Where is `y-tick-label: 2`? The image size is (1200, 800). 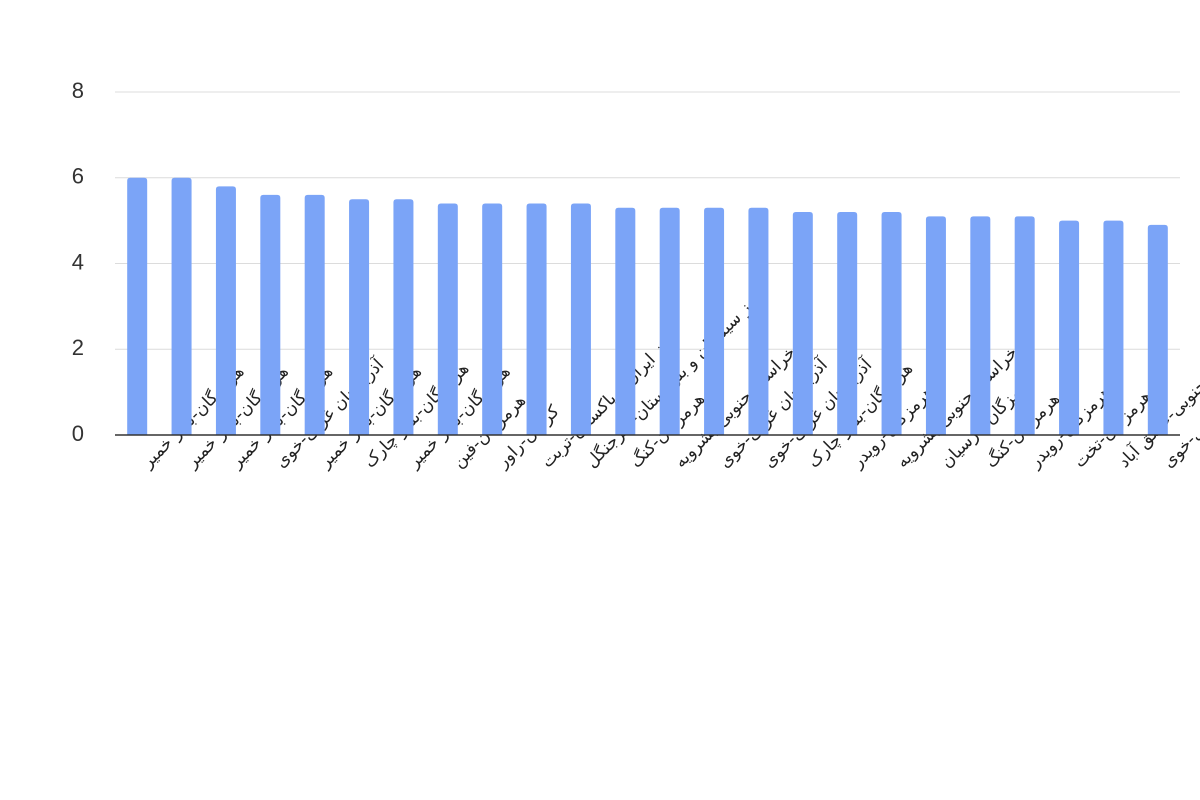 y-tick-label: 2 is located at coordinates (78, 347).